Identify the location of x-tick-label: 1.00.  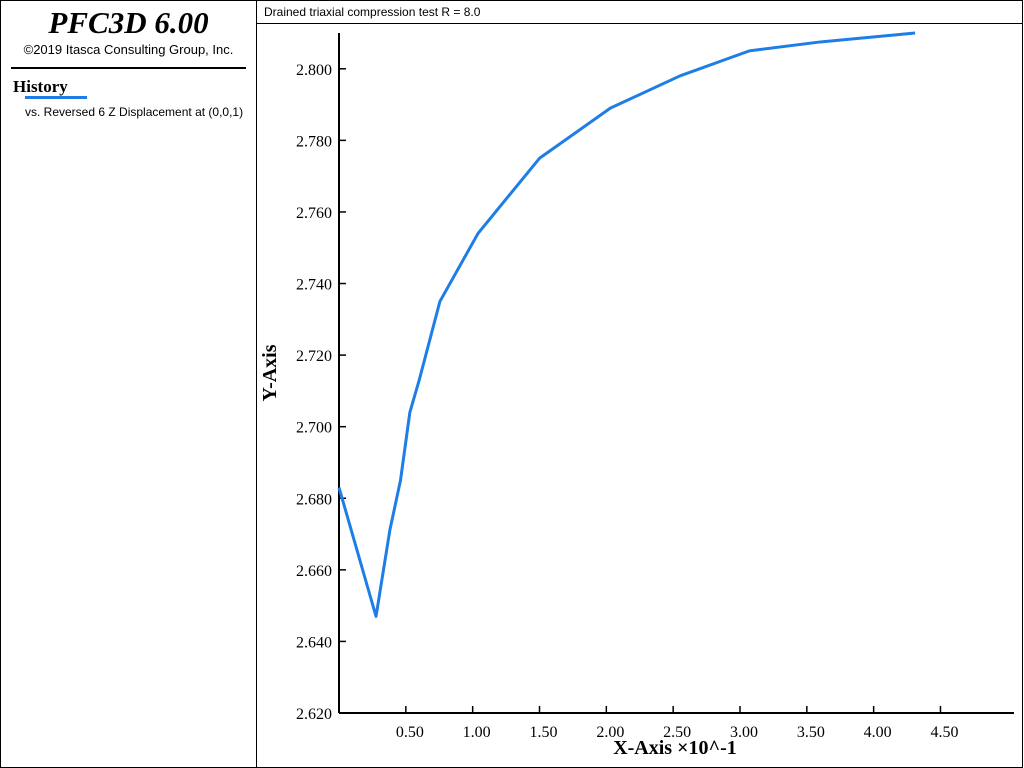
(477, 732).